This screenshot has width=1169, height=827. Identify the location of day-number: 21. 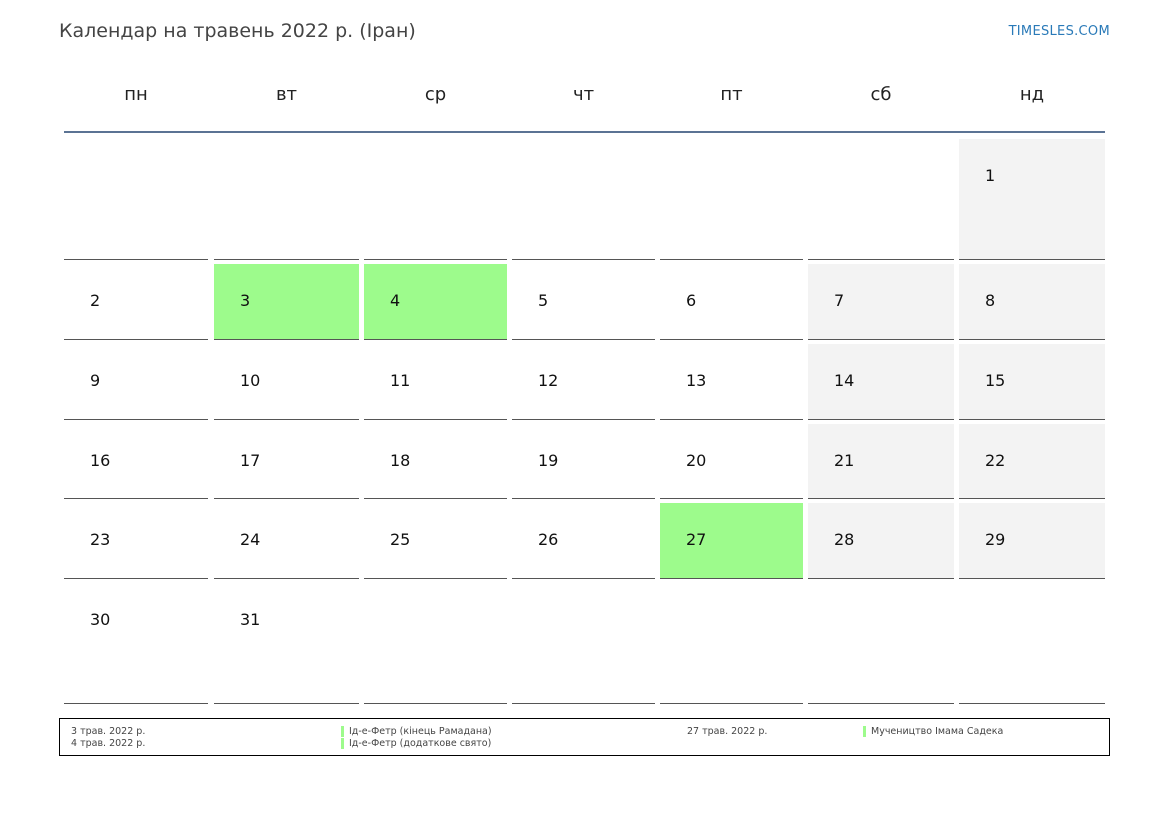
(844, 460).